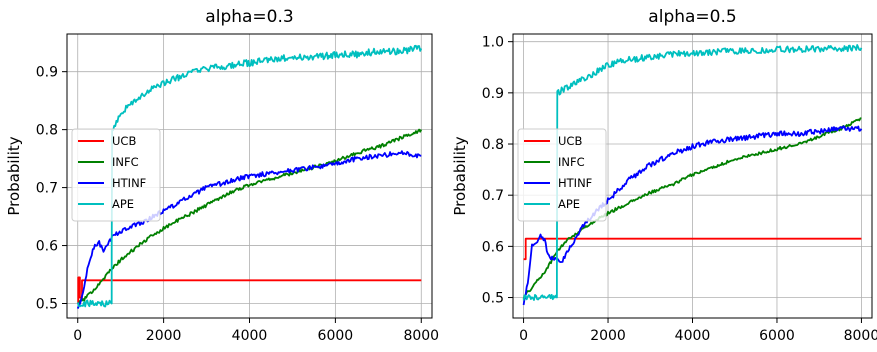 This screenshot has height=352, width=877. What do you see at coordinates (249, 17) in the screenshot?
I see `chart-title: alpha=0.3` at bounding box center [249, 17].